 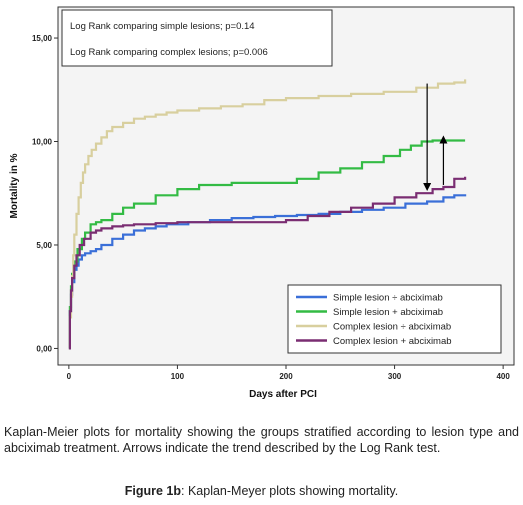 I want to click on y-tick-label: 15,00, so click(x=42, y=38).